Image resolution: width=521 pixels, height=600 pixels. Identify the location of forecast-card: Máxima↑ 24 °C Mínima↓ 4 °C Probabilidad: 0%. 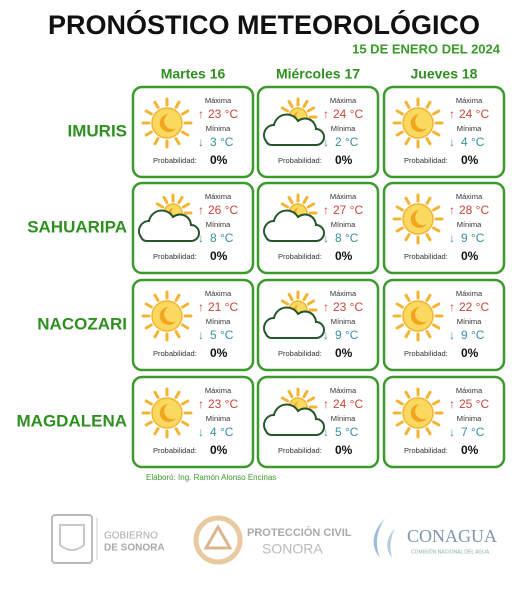
(444, 132).